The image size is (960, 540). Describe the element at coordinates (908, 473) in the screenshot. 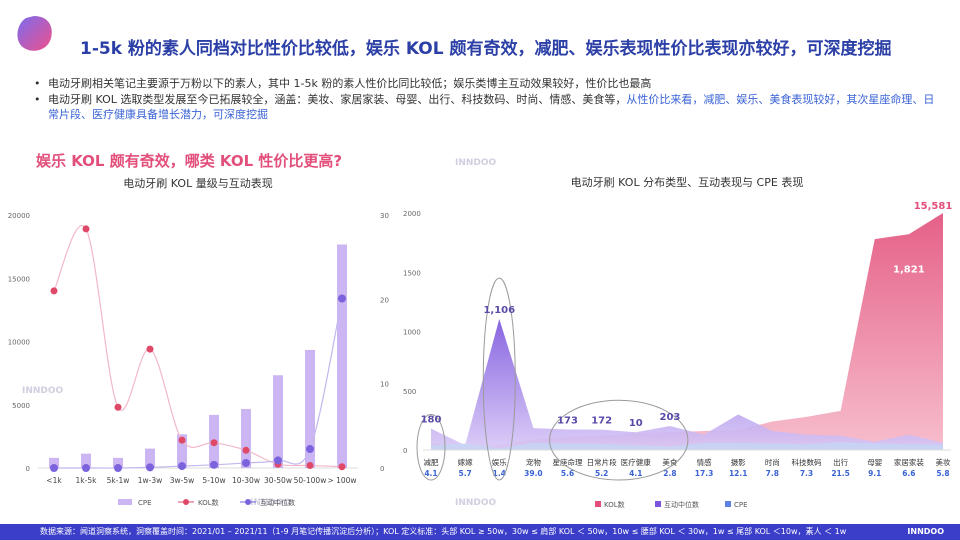

I see `chart2-cpe-label: 6.6` at that location.